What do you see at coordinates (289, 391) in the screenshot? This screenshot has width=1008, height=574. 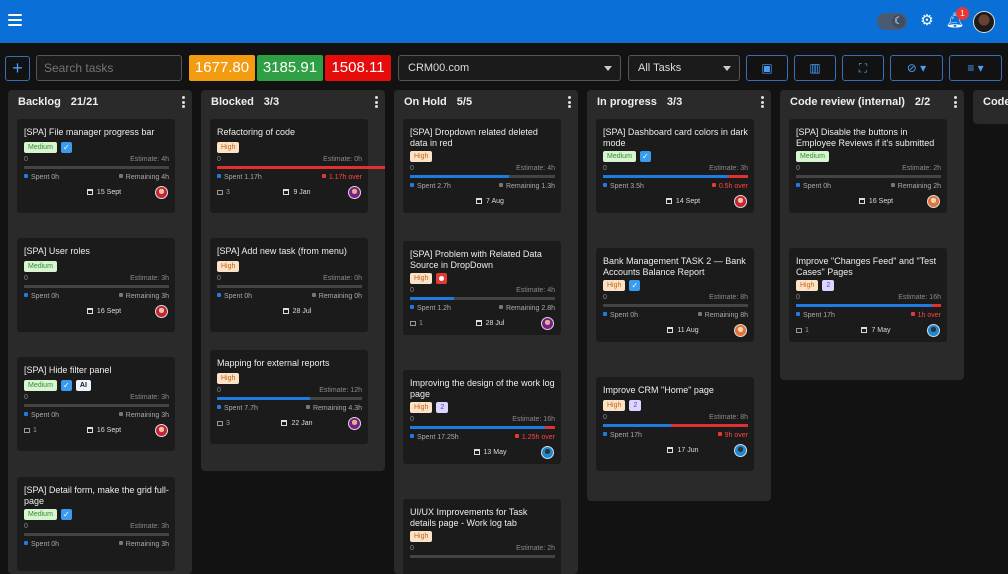 I see `estimate-row: 0 Estimate: 12h` at bounding box center [289, 391].